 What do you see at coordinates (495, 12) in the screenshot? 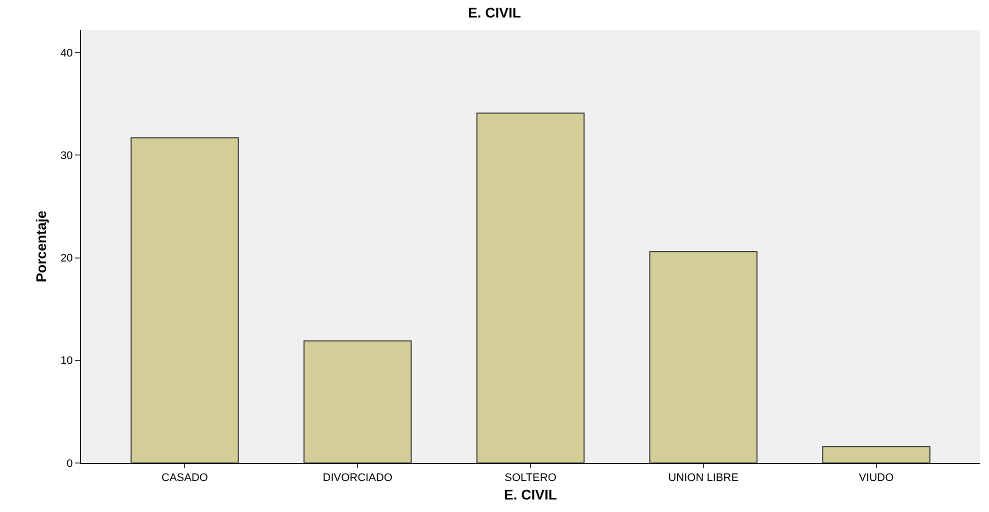
I see `chart-title: E. CIVIL` at bounding box center [495, 12].